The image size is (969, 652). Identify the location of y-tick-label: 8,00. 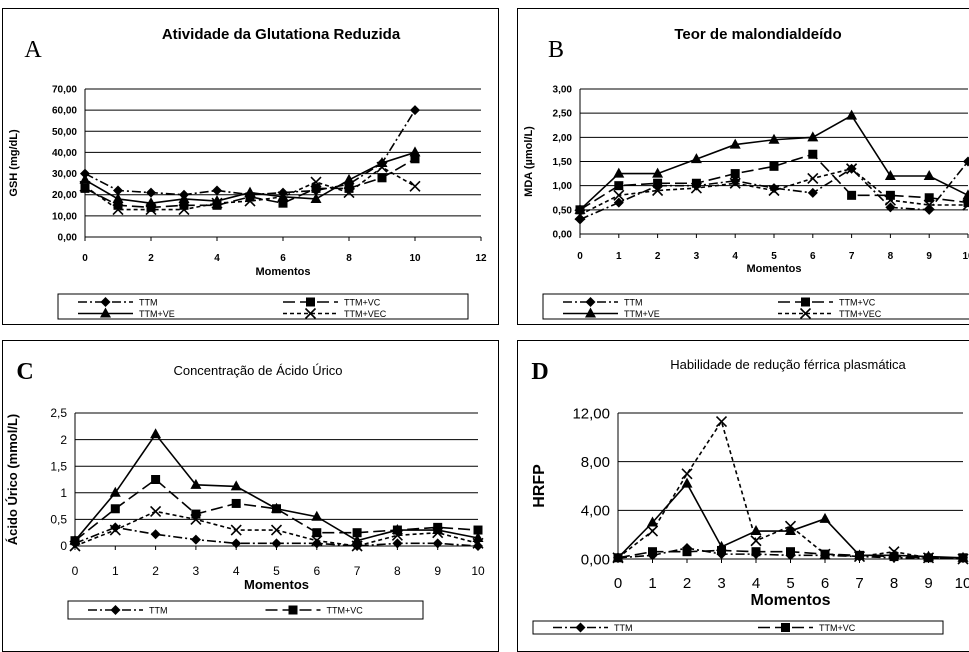
(595, 462).